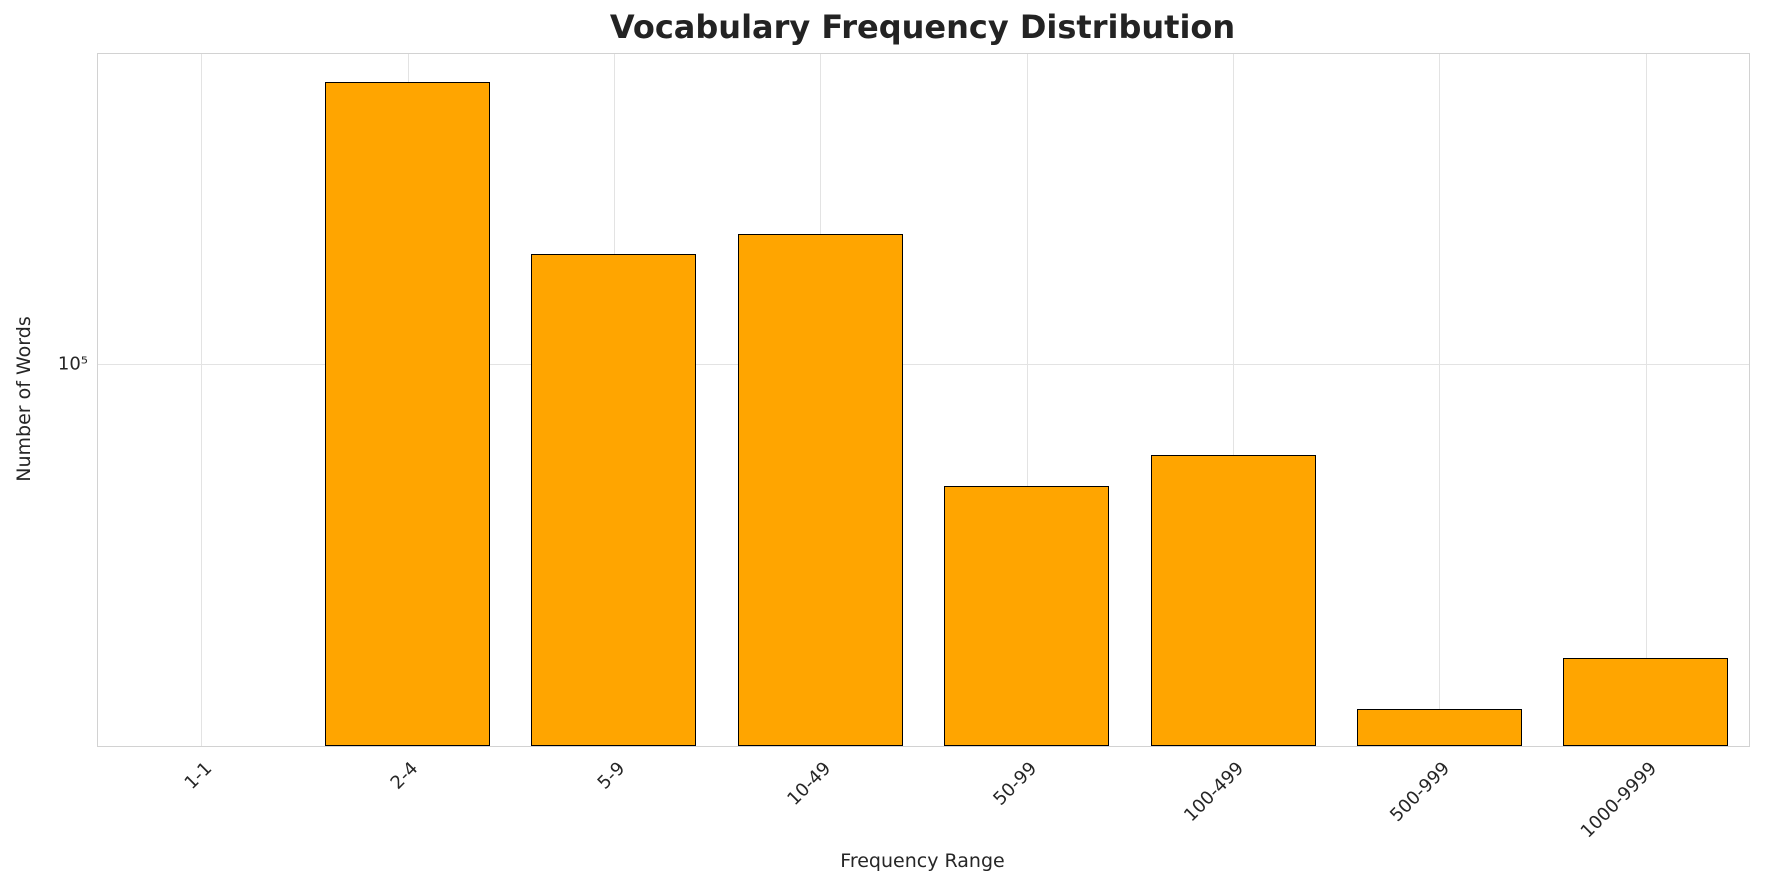 This screenshot has width=1782, height=885. I want to click on x-tick-label: 100-499, so click(1213, 792).